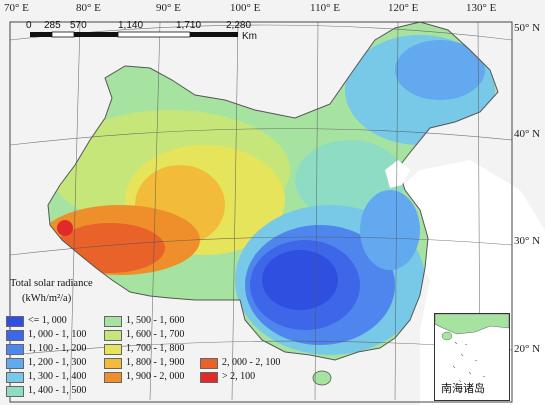 This screenshot has height=405, width=545. I want to click on legend-label: 1, 500 - 1, 600, so click(155, 320).